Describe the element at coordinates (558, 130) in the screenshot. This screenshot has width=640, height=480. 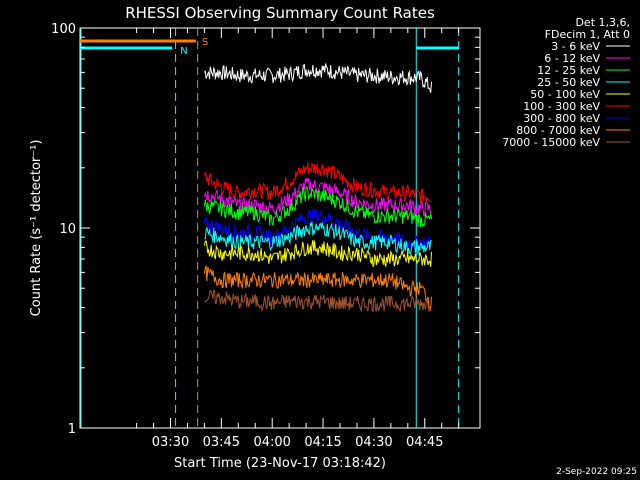
I see `legend-entry-label: 800 - 7000 keV` at that location.